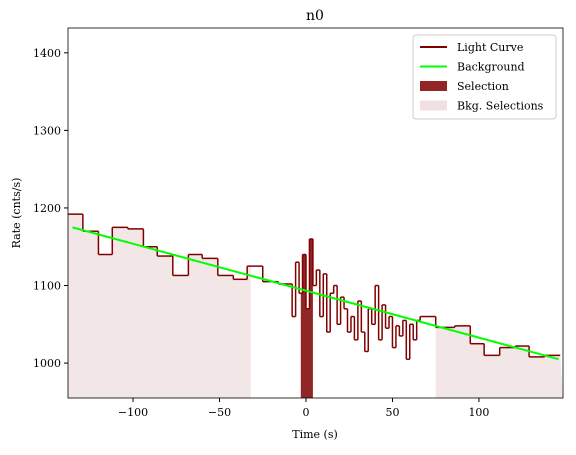 This screenshot has height=455, width=576. I want to click on x-axis-label: Time (s), so click(315, 434).